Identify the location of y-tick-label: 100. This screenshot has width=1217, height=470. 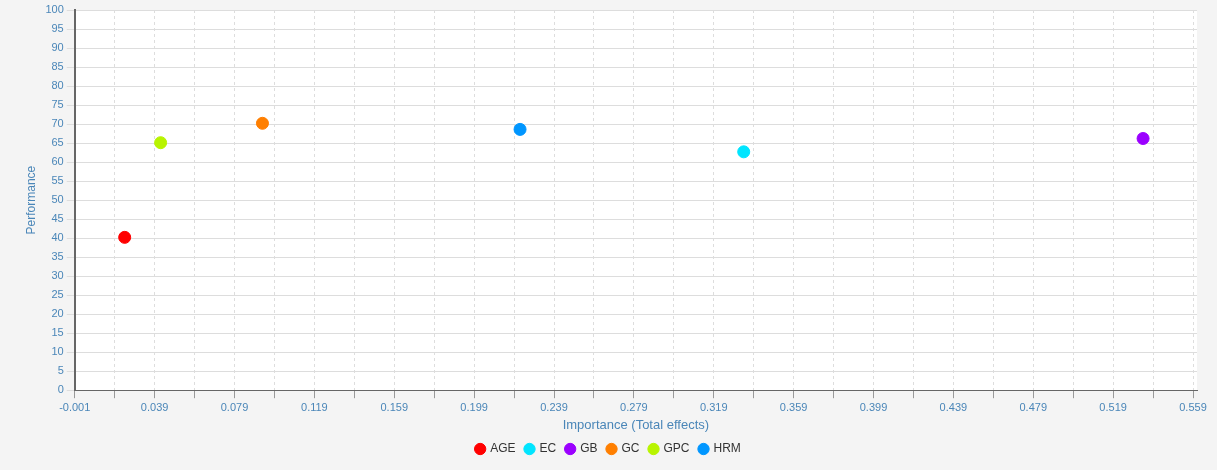
(54, 9).